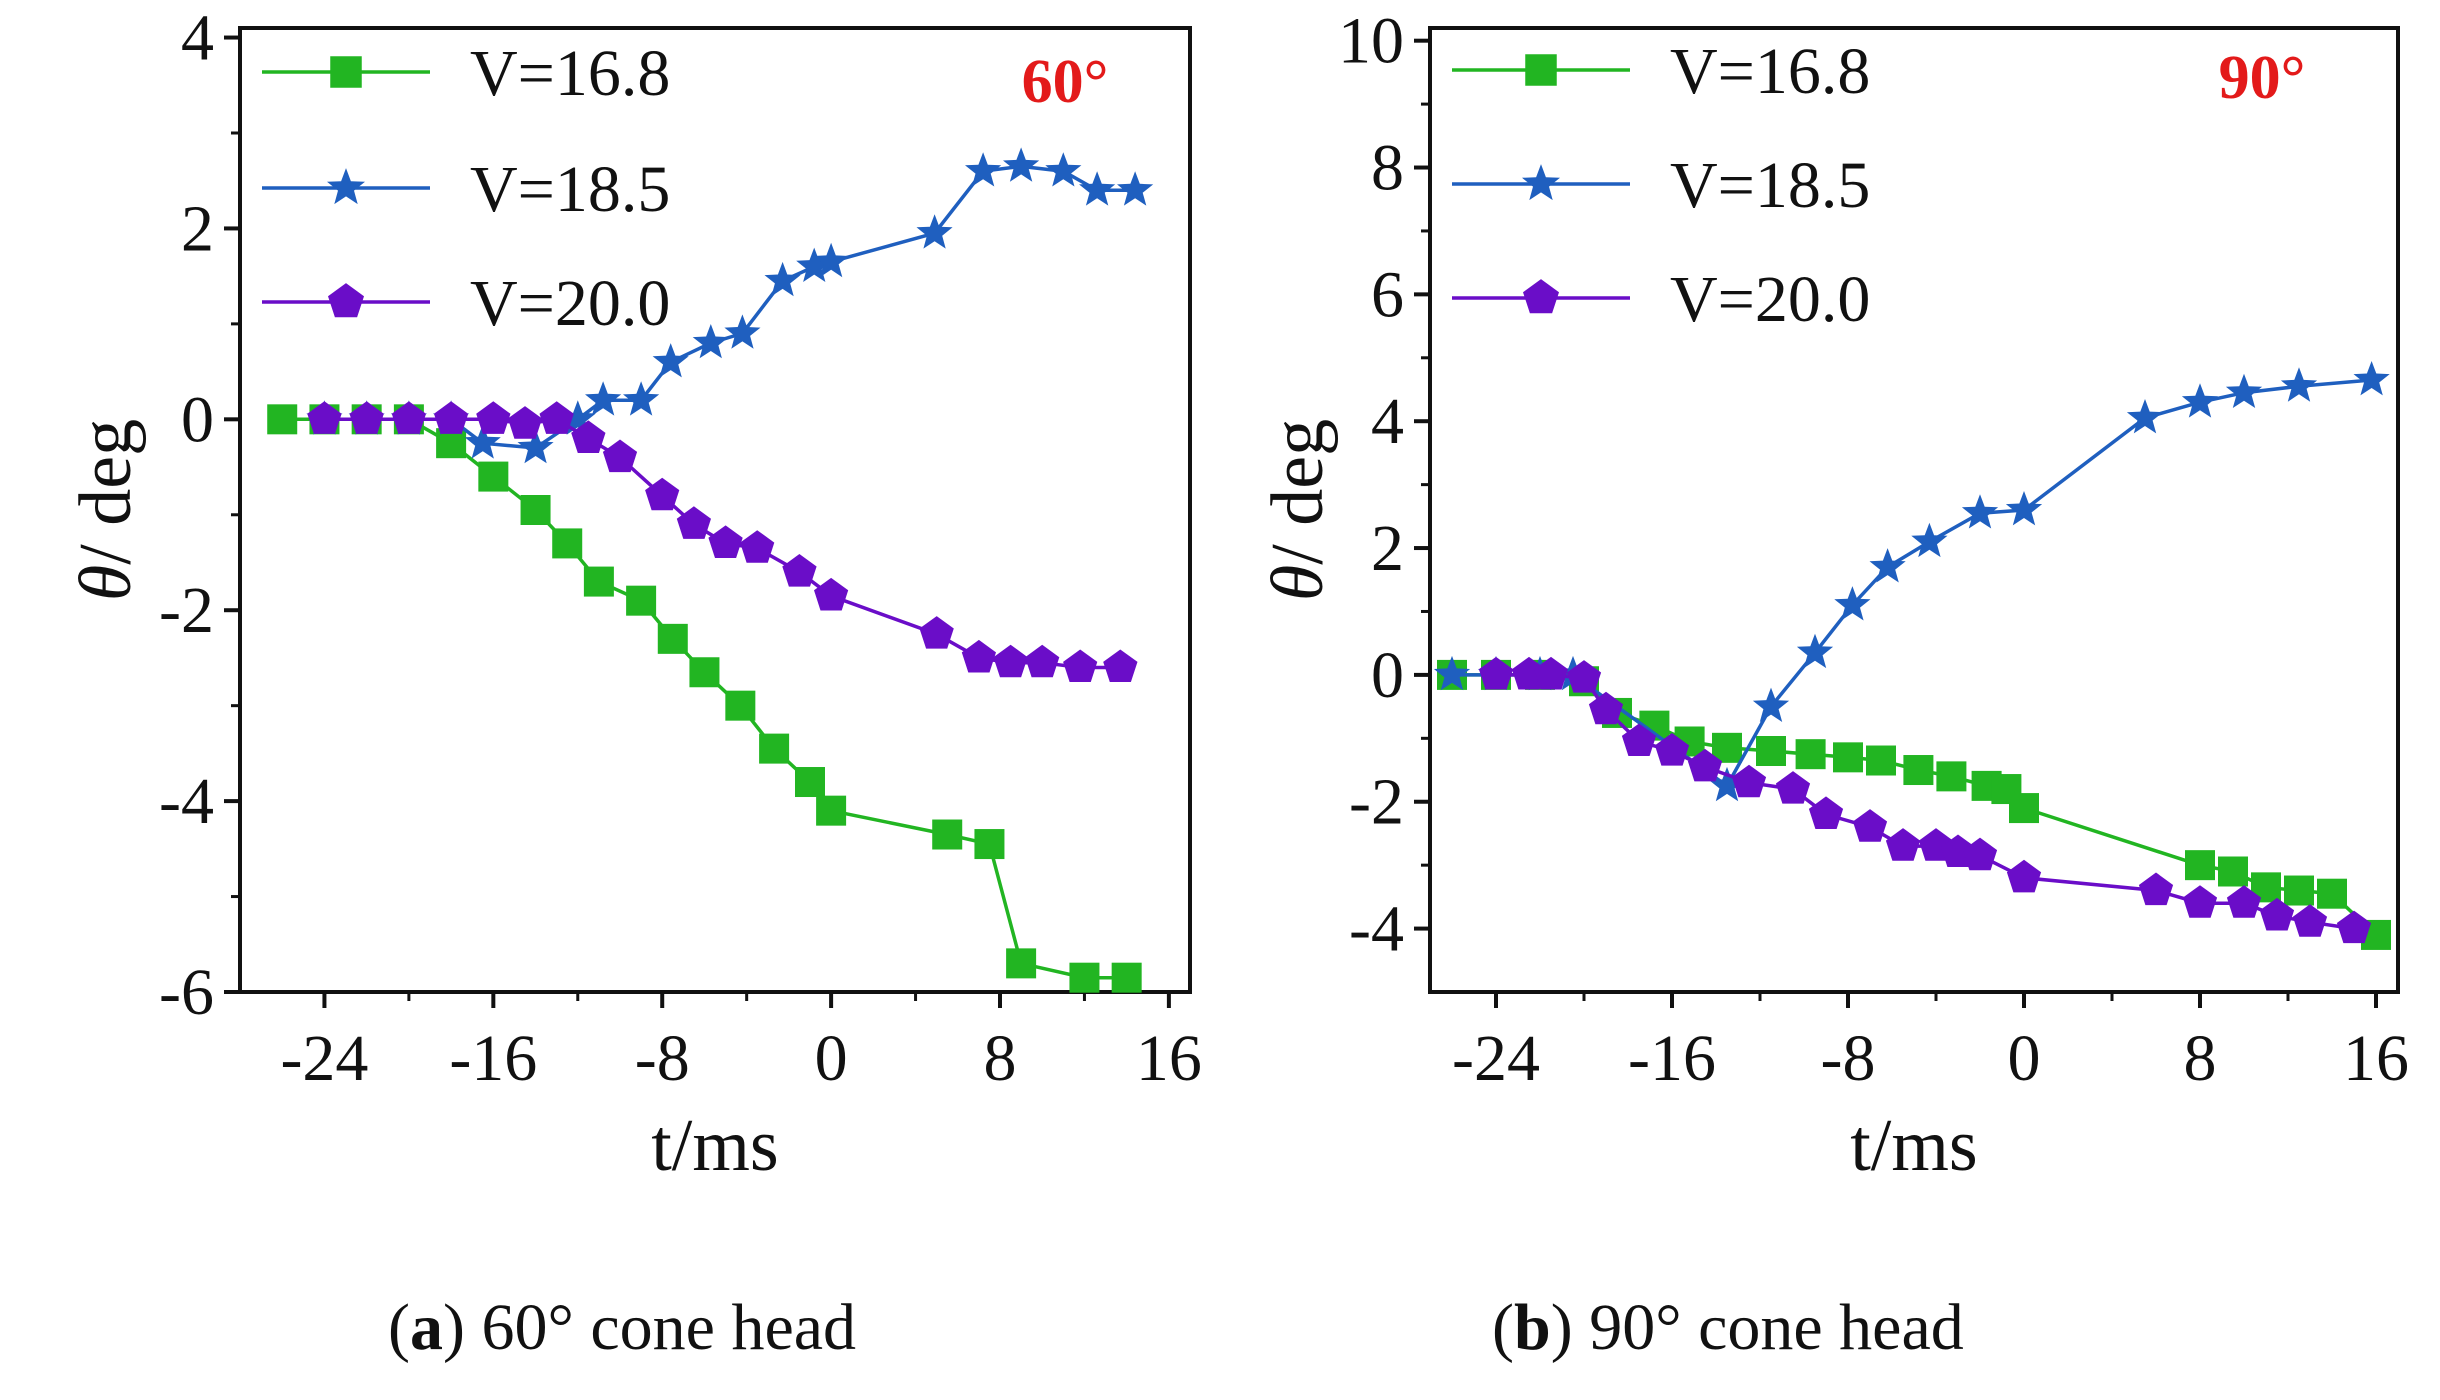 The height and width of the screenshot is (1400, 2440). I want to click on legend-label-b-2: V=20.0, so click(1770, 299).